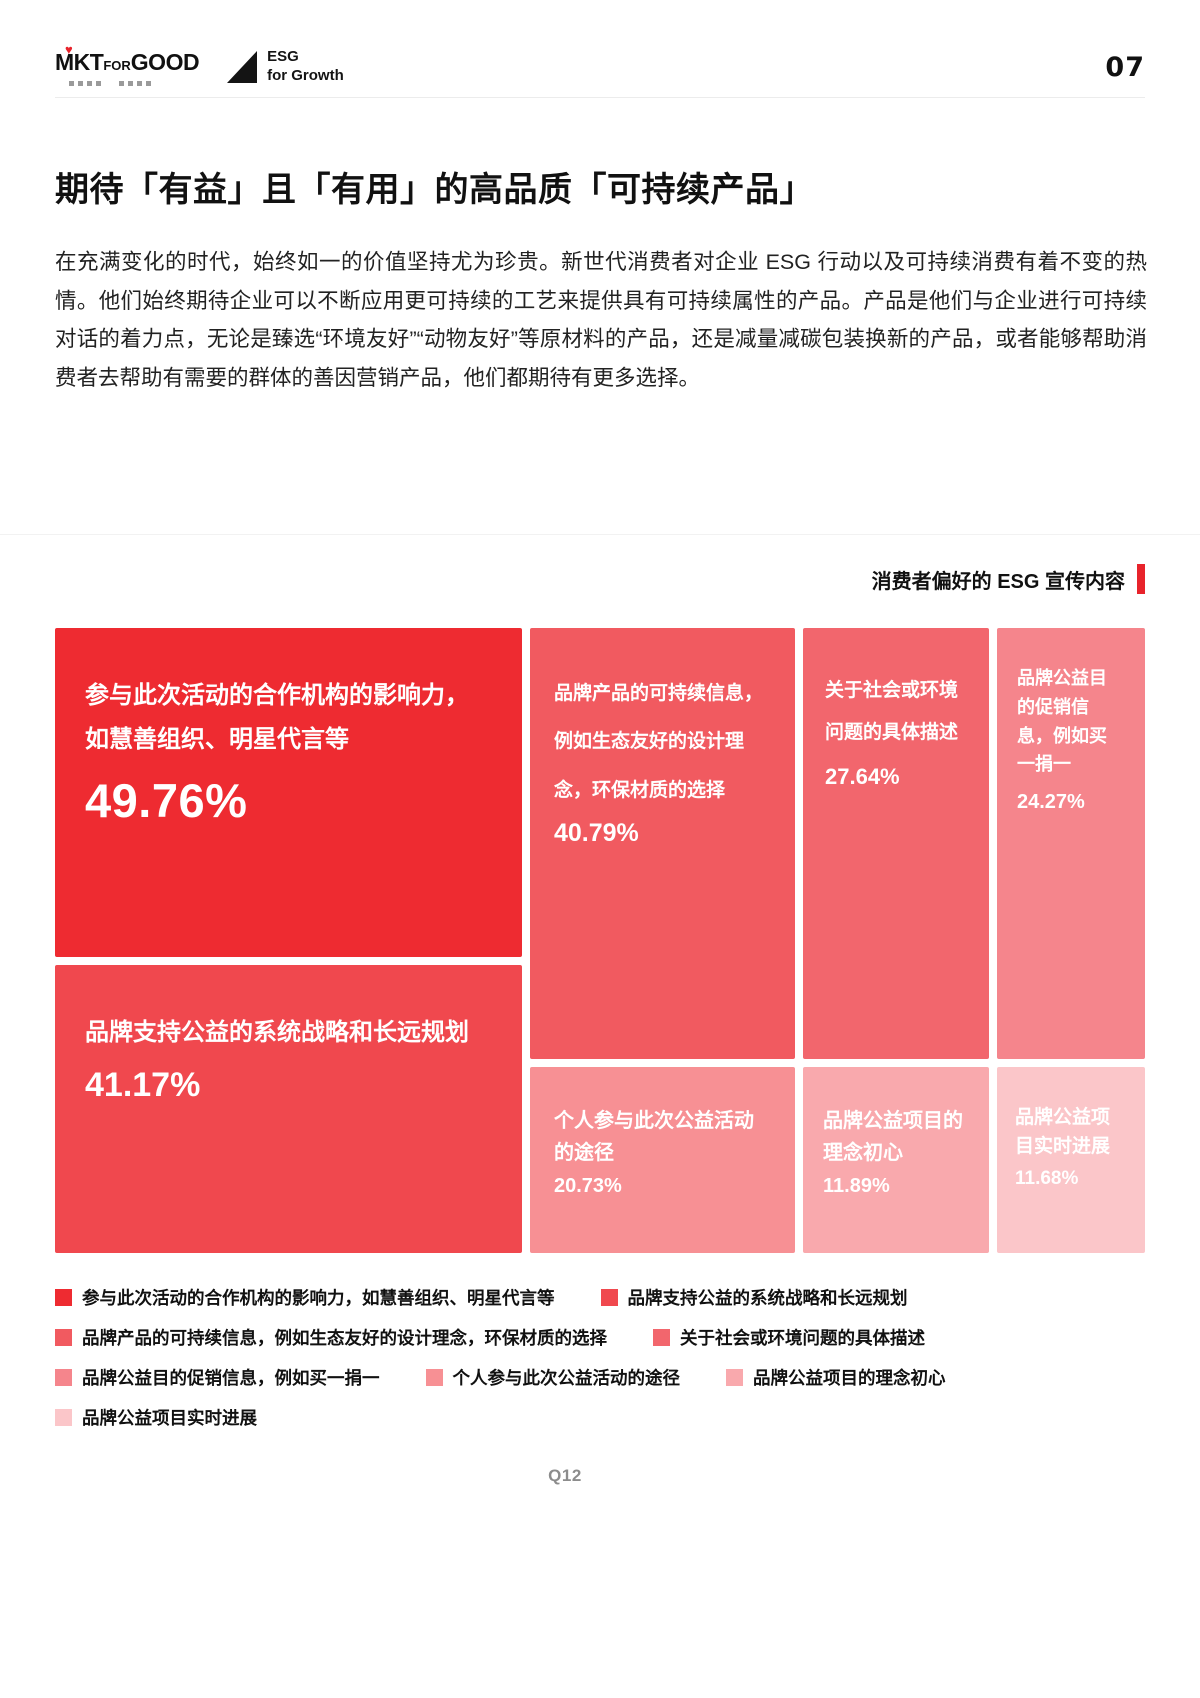  Describe the element at coordinates (565, 1475) in the screenshot. I see `source-question-label: Q12` at that location.